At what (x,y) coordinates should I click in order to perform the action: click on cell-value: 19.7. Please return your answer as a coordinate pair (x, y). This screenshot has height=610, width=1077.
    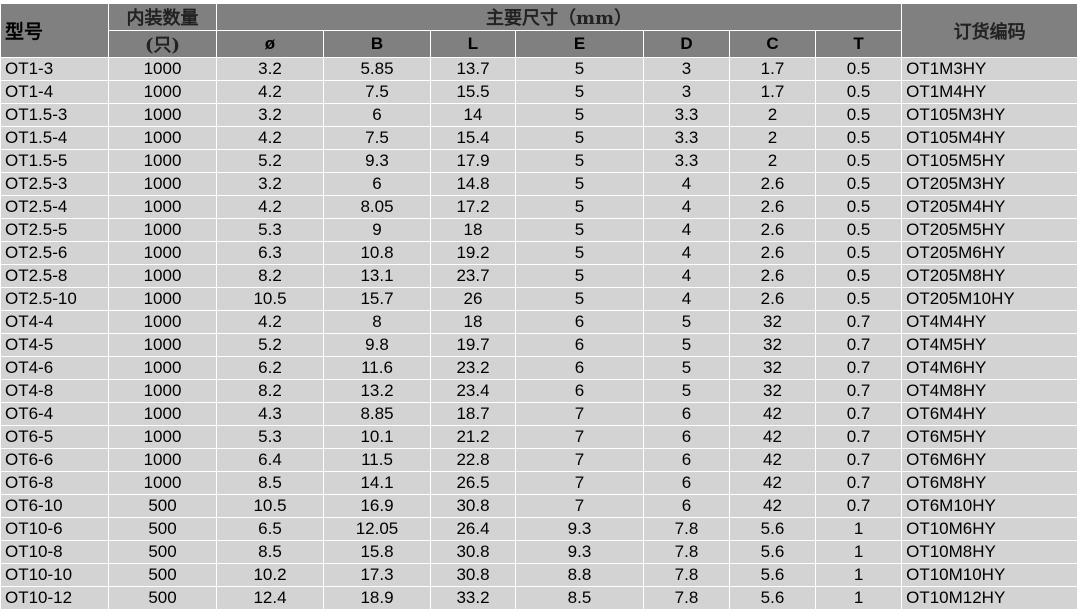
    Looking at the image, I should click on (473, 345).